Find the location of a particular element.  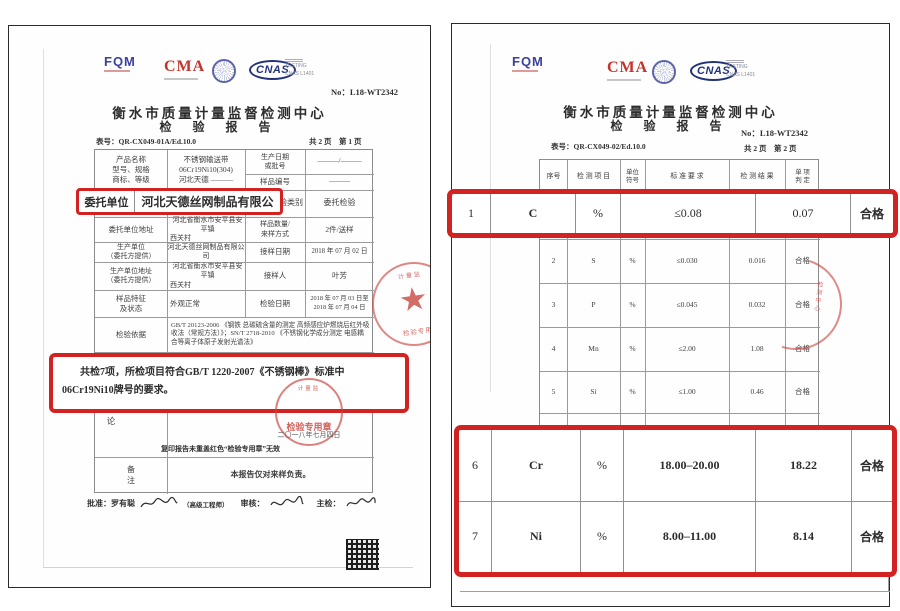

cma-logo-caption is located at coordinates (181, 79).